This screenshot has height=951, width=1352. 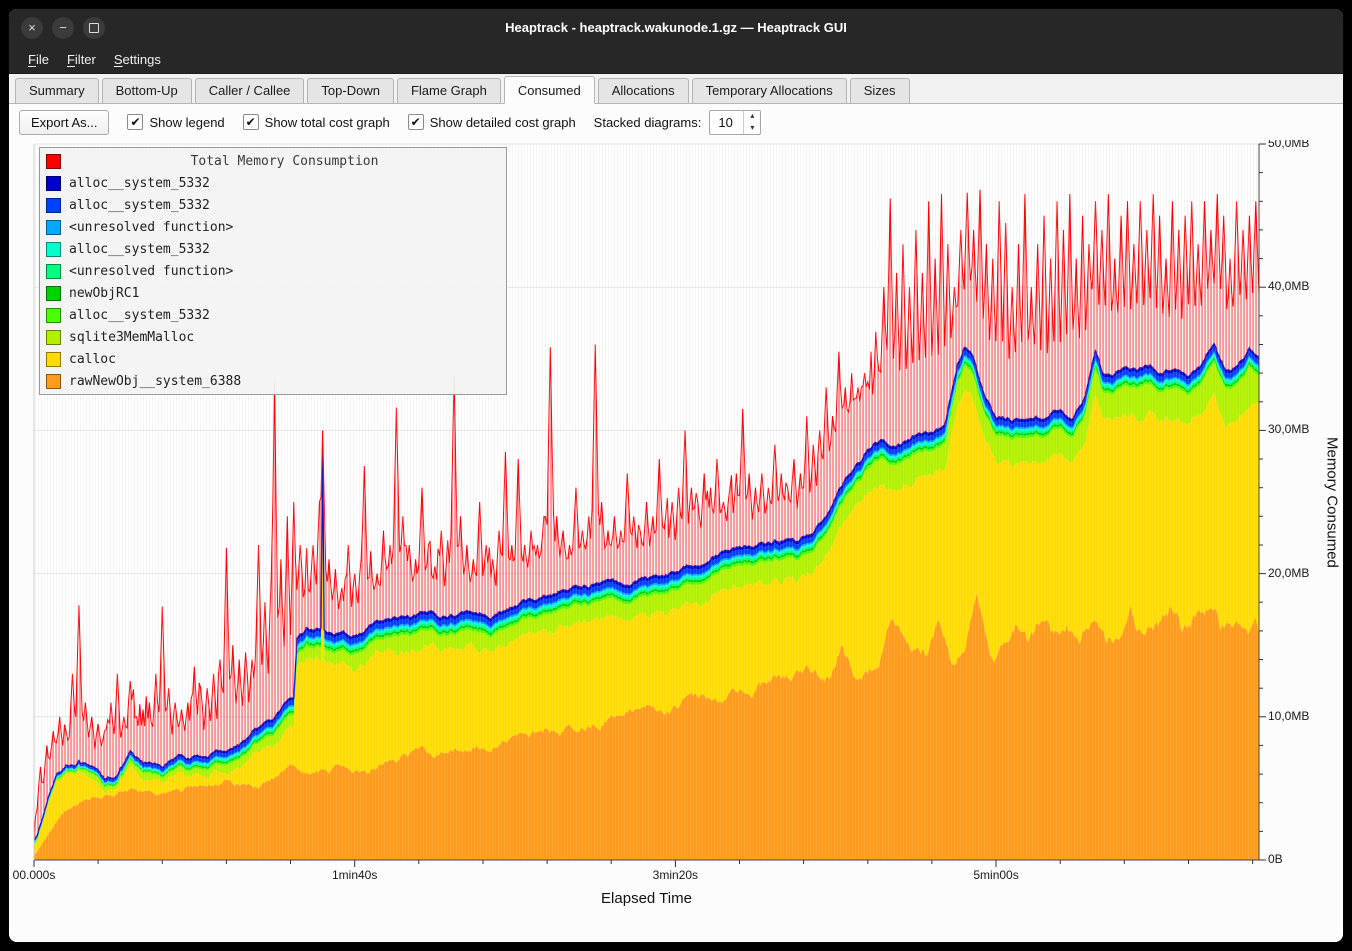 I want to click on menu-filter: Filter, so click(x=81, y=59).